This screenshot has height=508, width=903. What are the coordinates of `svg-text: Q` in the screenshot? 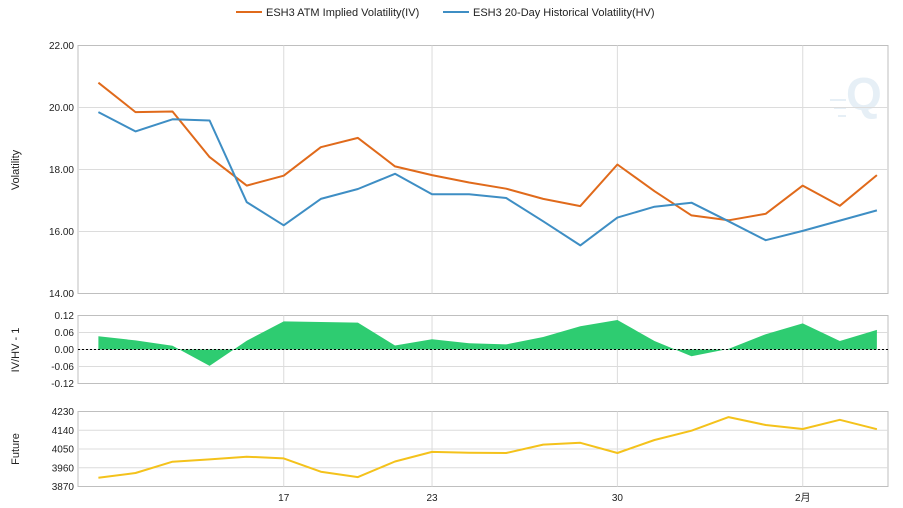 It's located at (864, 94).